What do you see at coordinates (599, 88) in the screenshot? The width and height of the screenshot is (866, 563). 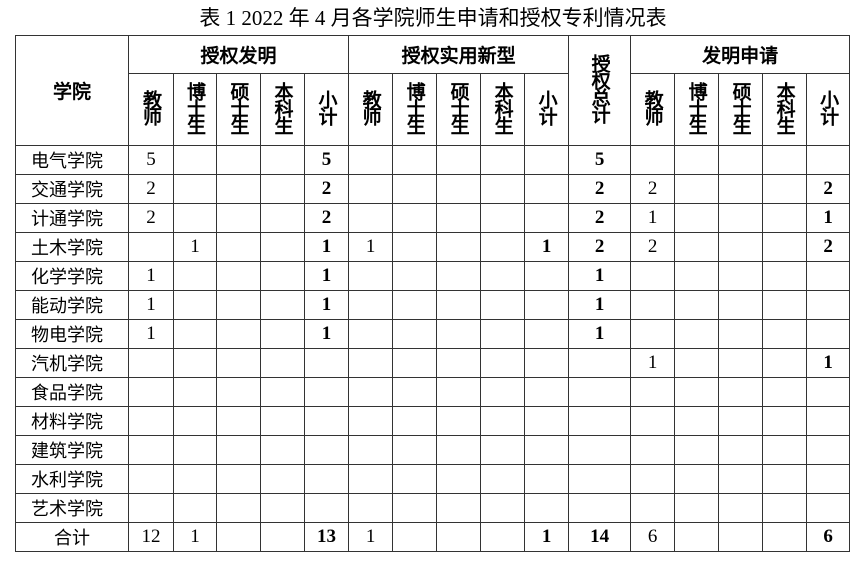 I see `header-granted-total-label: 授权总计` at bounding box center [599, 88].